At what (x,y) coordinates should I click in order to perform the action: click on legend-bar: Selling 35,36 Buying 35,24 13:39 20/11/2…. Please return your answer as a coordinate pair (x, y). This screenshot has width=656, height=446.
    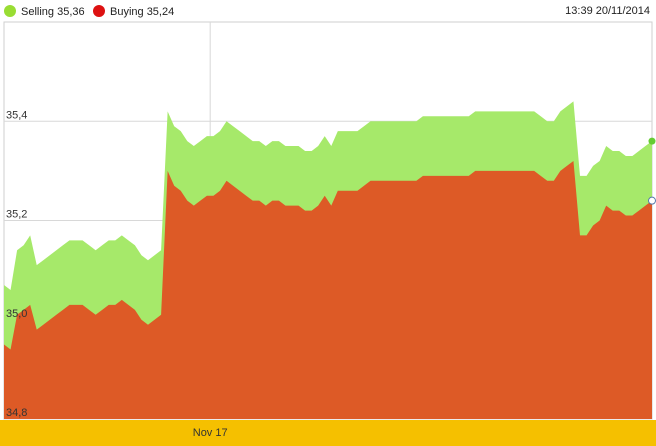
    Looking at the image, I should click on (328, 11).